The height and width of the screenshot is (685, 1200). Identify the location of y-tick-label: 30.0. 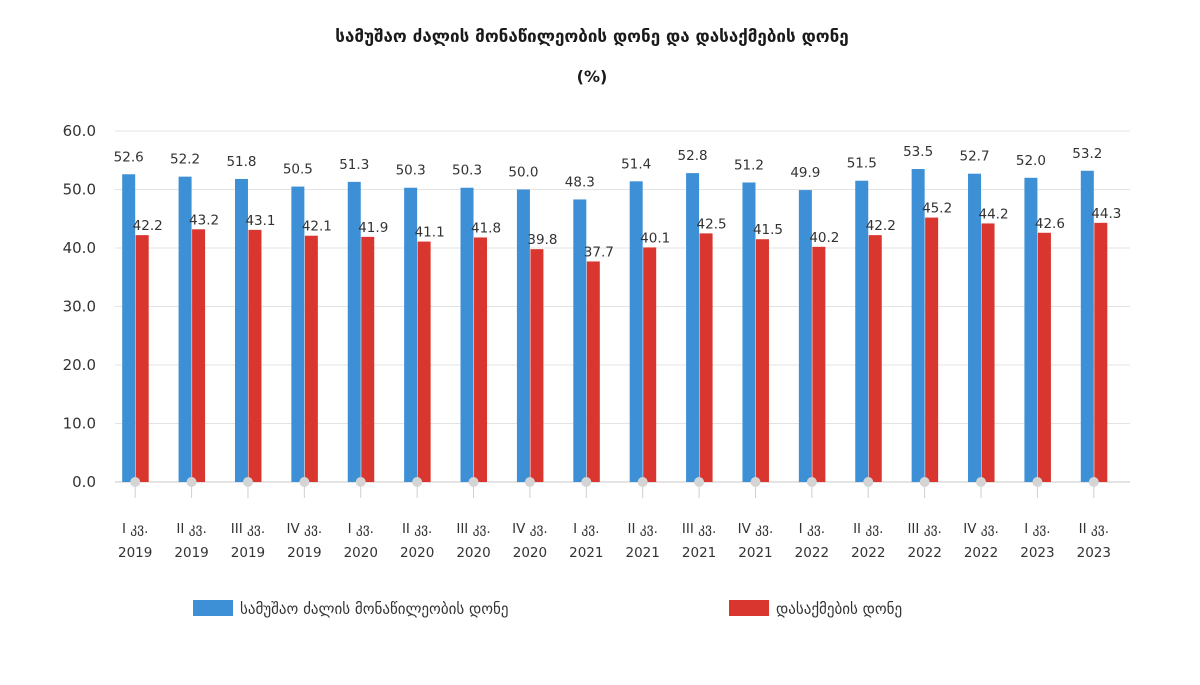
(79, 307).